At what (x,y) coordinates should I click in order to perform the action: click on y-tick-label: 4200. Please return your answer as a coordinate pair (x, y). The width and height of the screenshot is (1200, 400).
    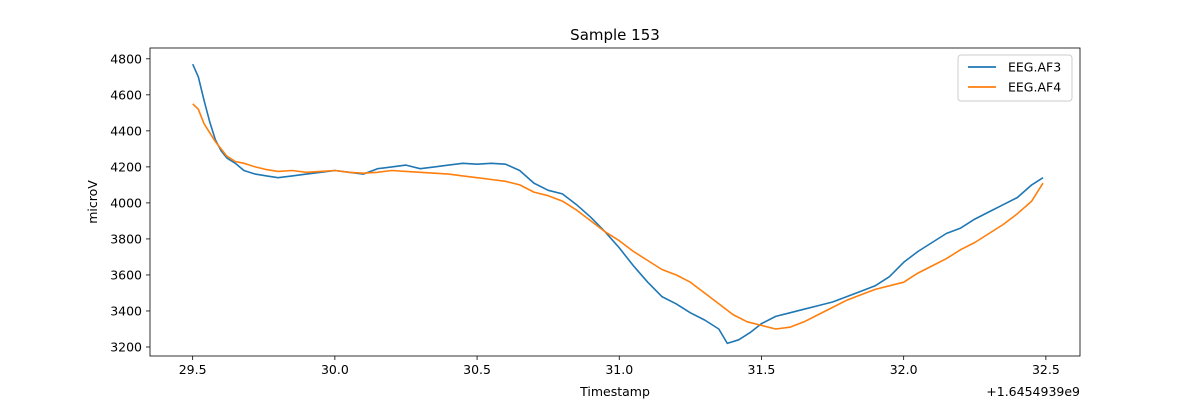
    Looking at the image, I should click on (126, 166).